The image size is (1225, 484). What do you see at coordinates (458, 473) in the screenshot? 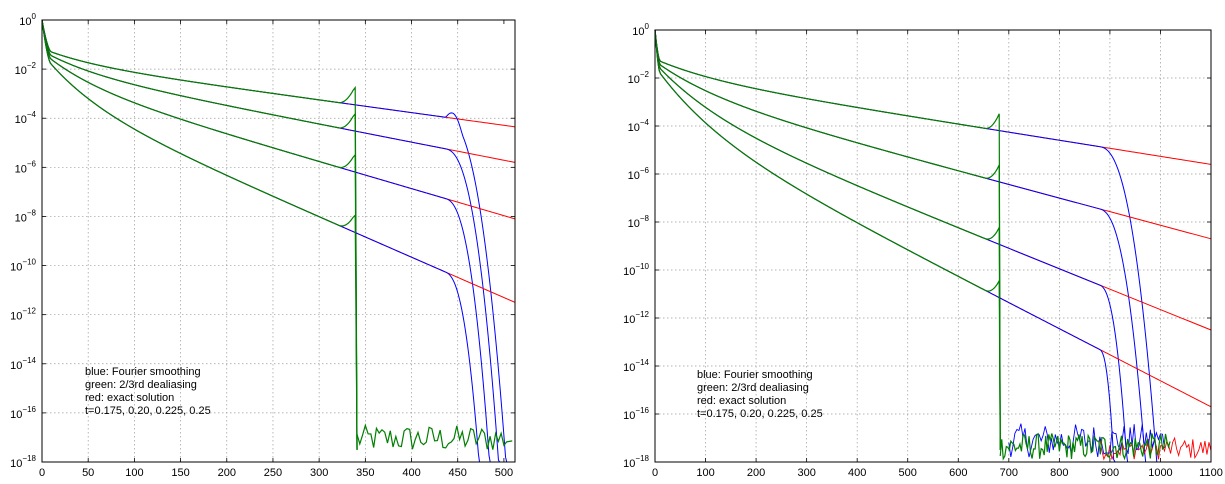
I see `x-tick-label: 450` at bounding box center [458, 473].